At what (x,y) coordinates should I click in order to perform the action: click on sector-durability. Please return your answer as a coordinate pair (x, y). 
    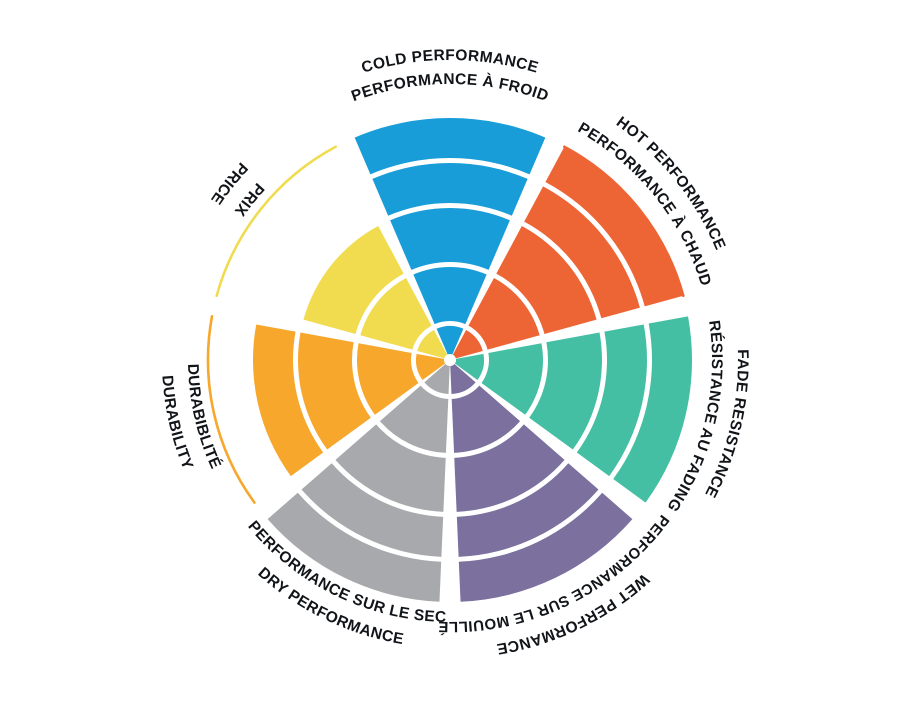
    Looking at the image, I should click on (349, 400).